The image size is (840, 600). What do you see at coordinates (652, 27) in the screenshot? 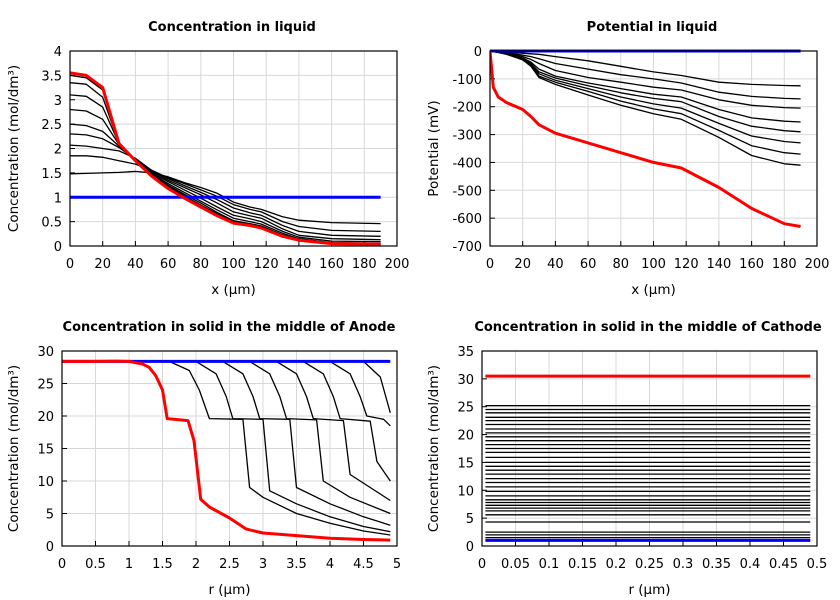
I see `chart-title: Potential in liquid` at bounding box center [652, 27].